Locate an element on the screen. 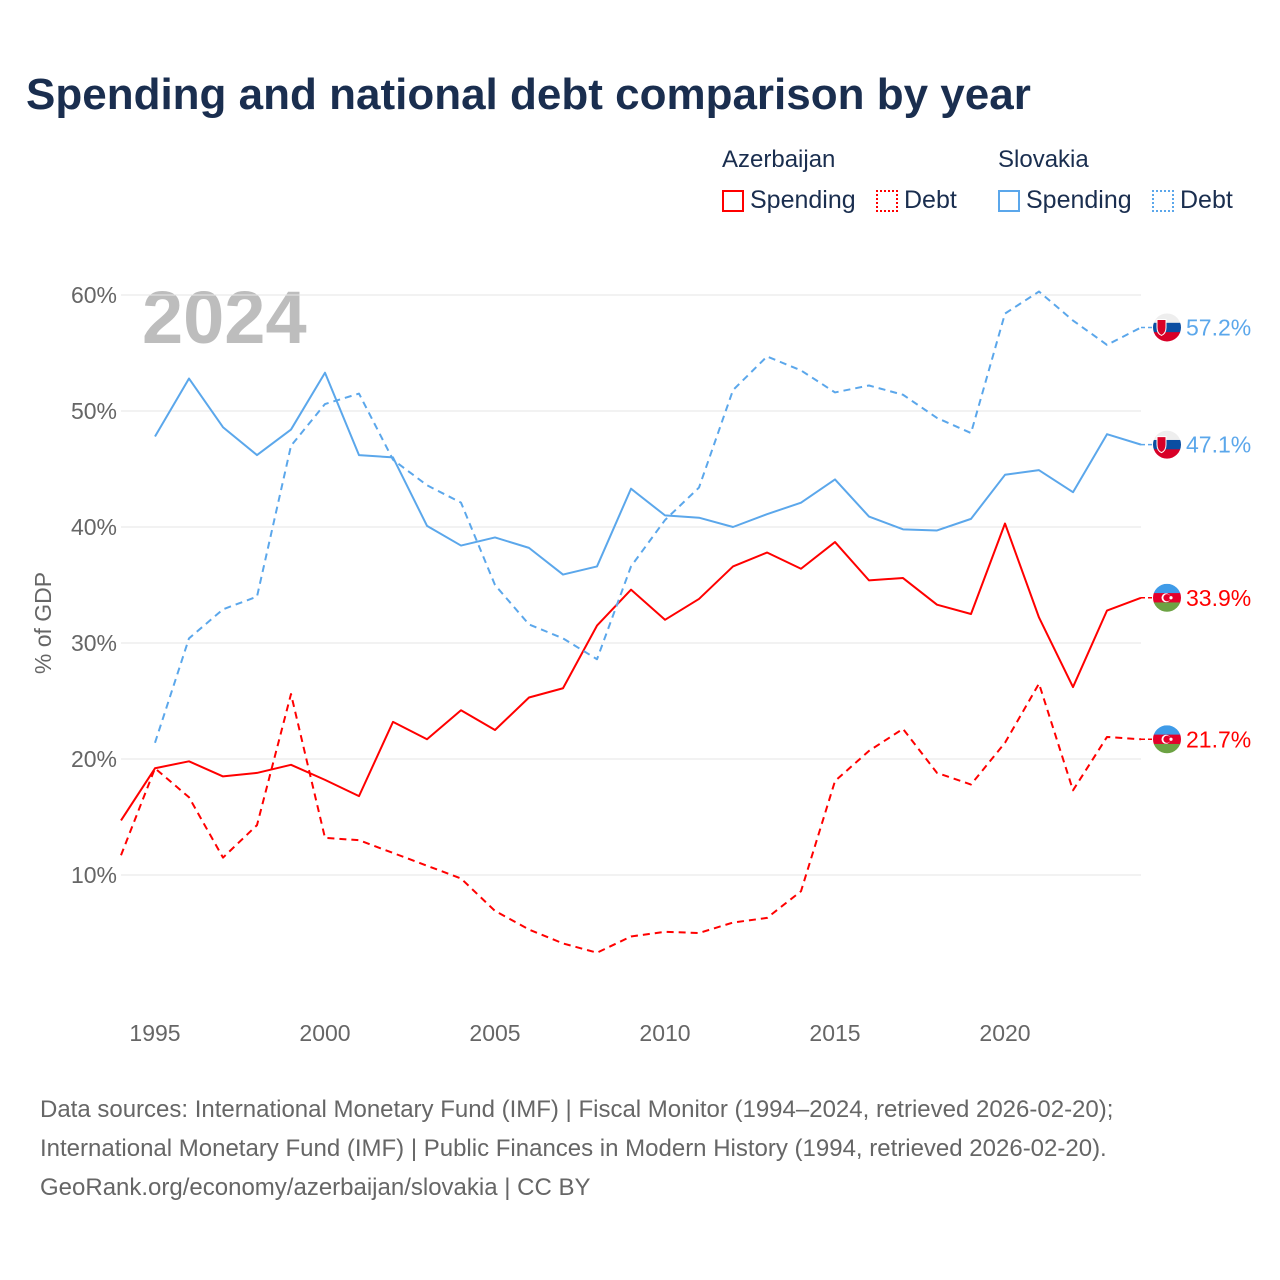 The width and height of the screenshot is (1280, 1280). legend-slovakia-spending: Spending is located at coordinates (1065, 200).